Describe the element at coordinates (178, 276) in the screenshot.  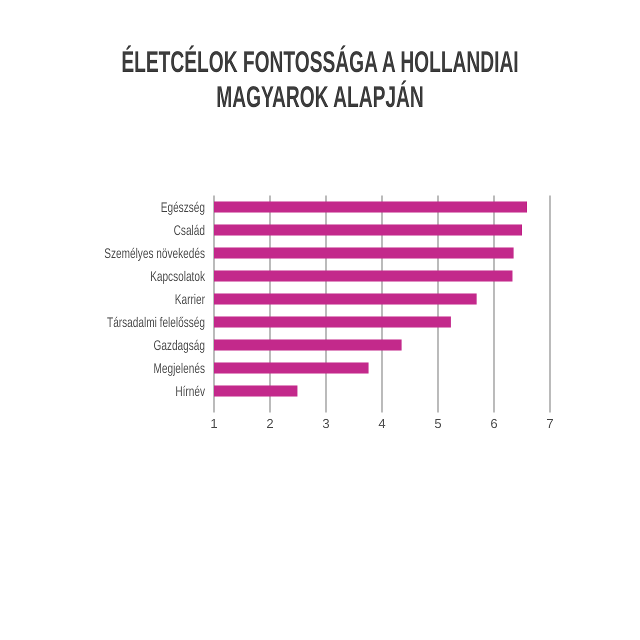
I see `y-tick-label: Kapcsolatok` at that location.